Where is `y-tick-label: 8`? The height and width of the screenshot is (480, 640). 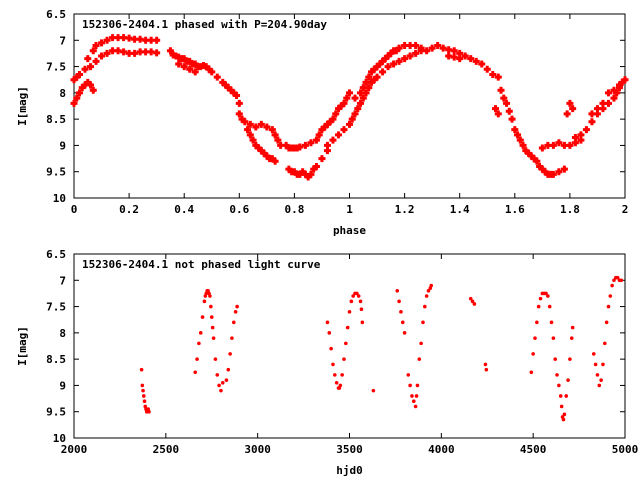 y-tick-label: 8 is located at coordinates (62, 93).